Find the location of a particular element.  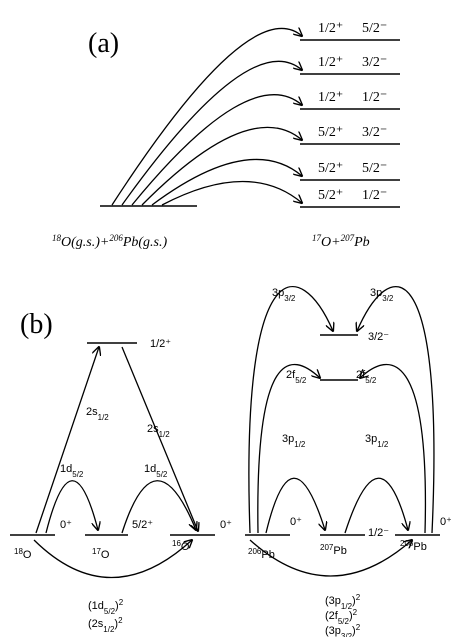

nucleus-label: 16O is located at coordinates (181, 546).